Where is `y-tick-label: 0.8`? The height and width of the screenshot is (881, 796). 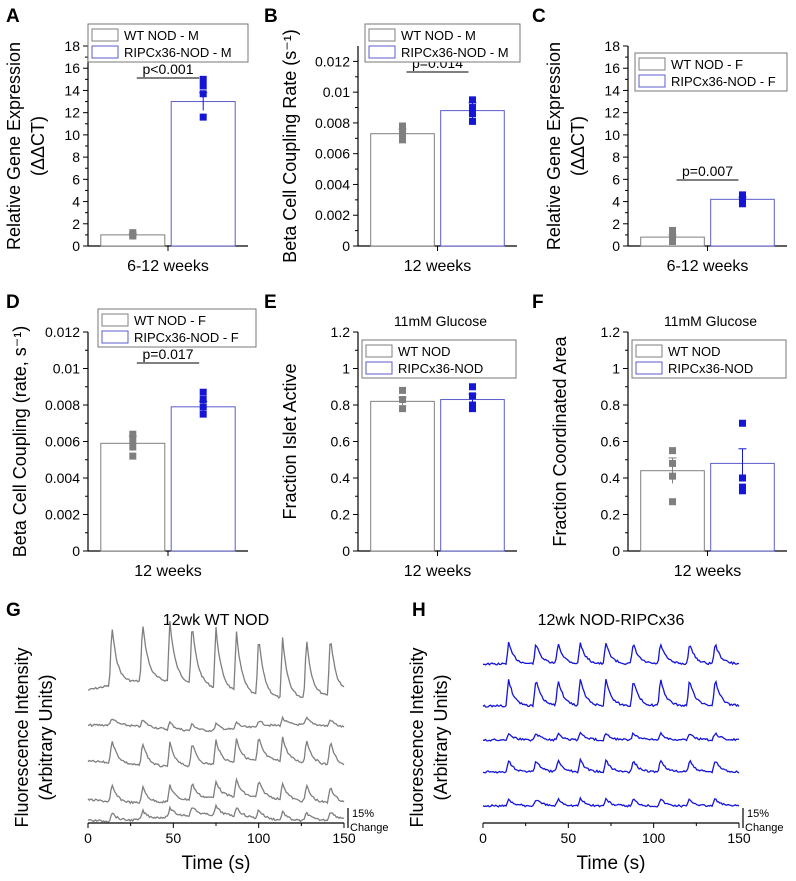
y-tick-label: 0.8 is located at coordinates (611, 405).